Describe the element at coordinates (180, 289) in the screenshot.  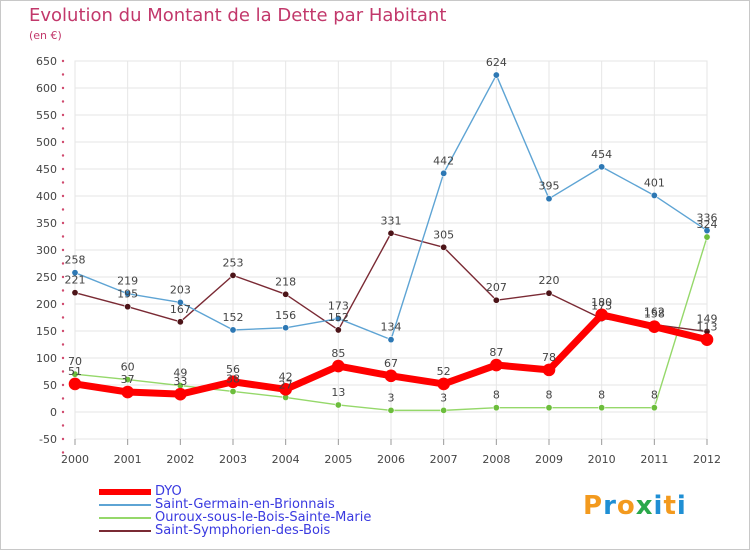
I see `data-label: 203` at that location.